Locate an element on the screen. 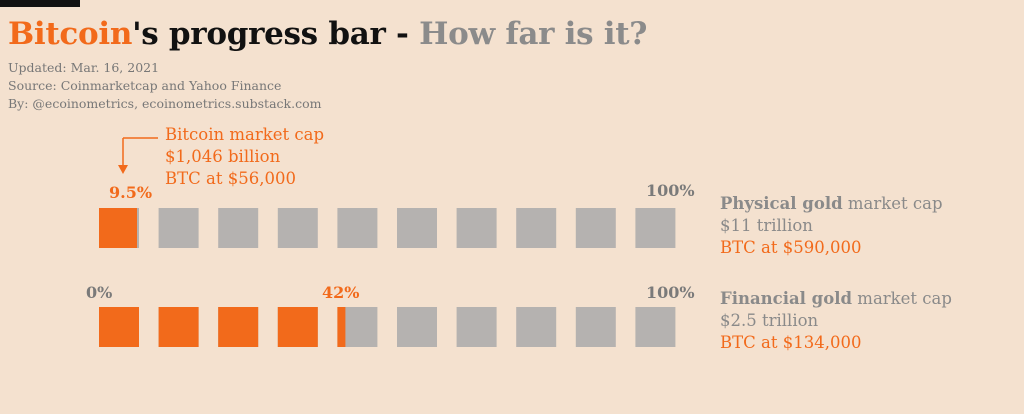  bar-1-label-rest: market cap is located at coordinates (892, 203).